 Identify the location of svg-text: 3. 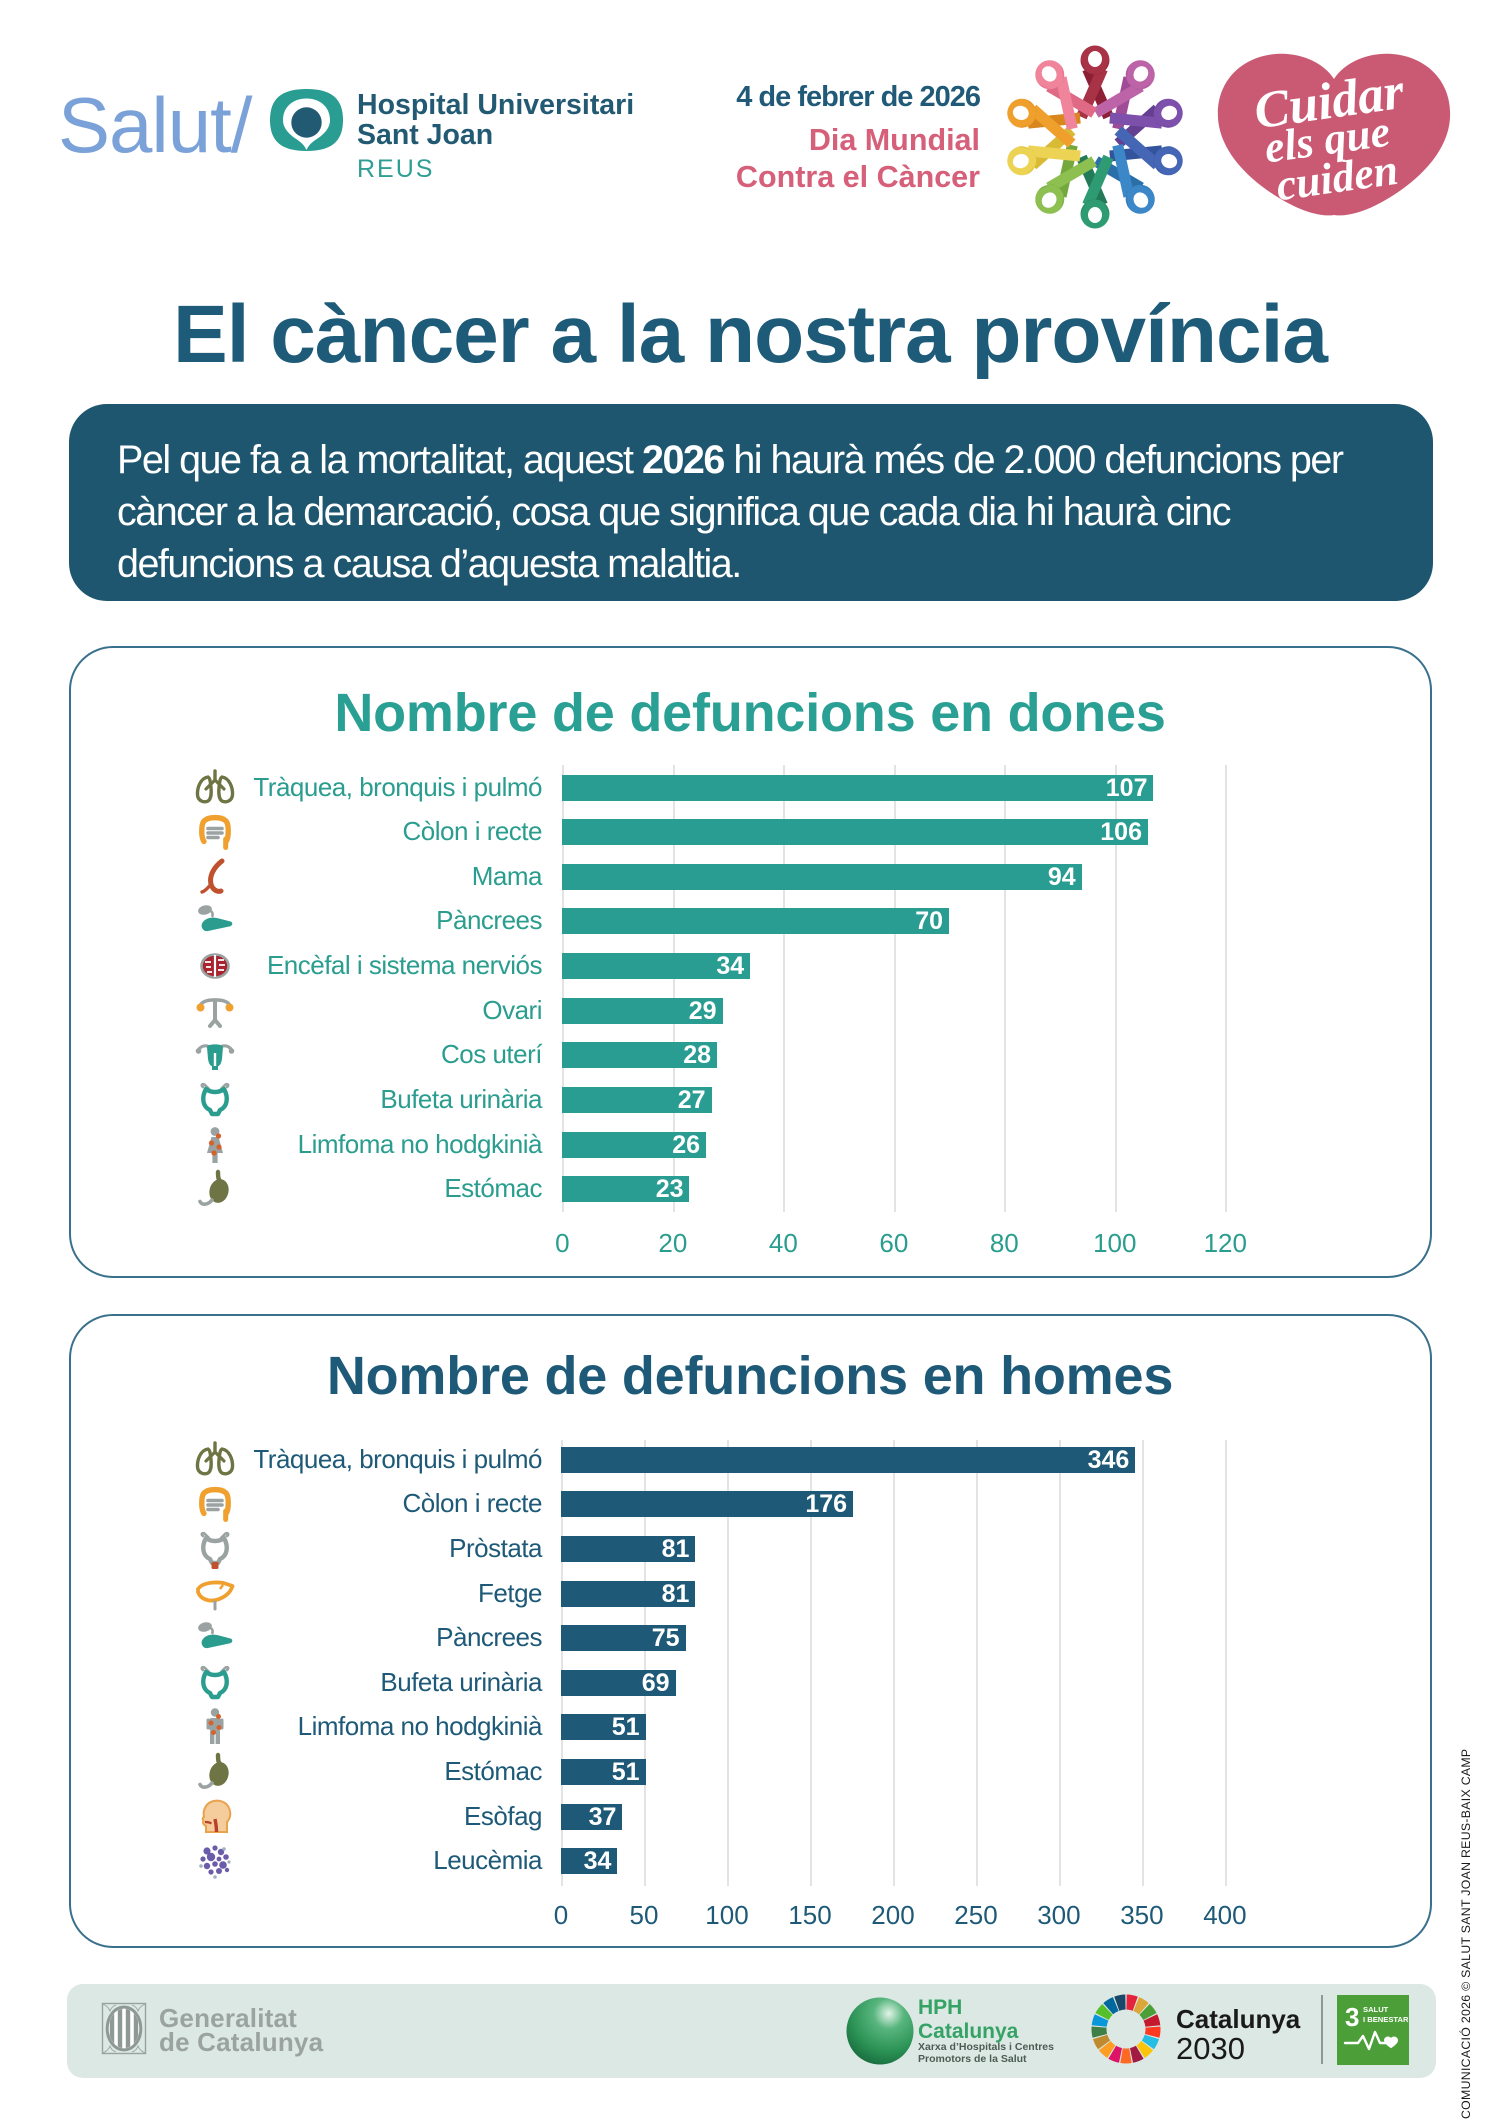
(1352, 2017).